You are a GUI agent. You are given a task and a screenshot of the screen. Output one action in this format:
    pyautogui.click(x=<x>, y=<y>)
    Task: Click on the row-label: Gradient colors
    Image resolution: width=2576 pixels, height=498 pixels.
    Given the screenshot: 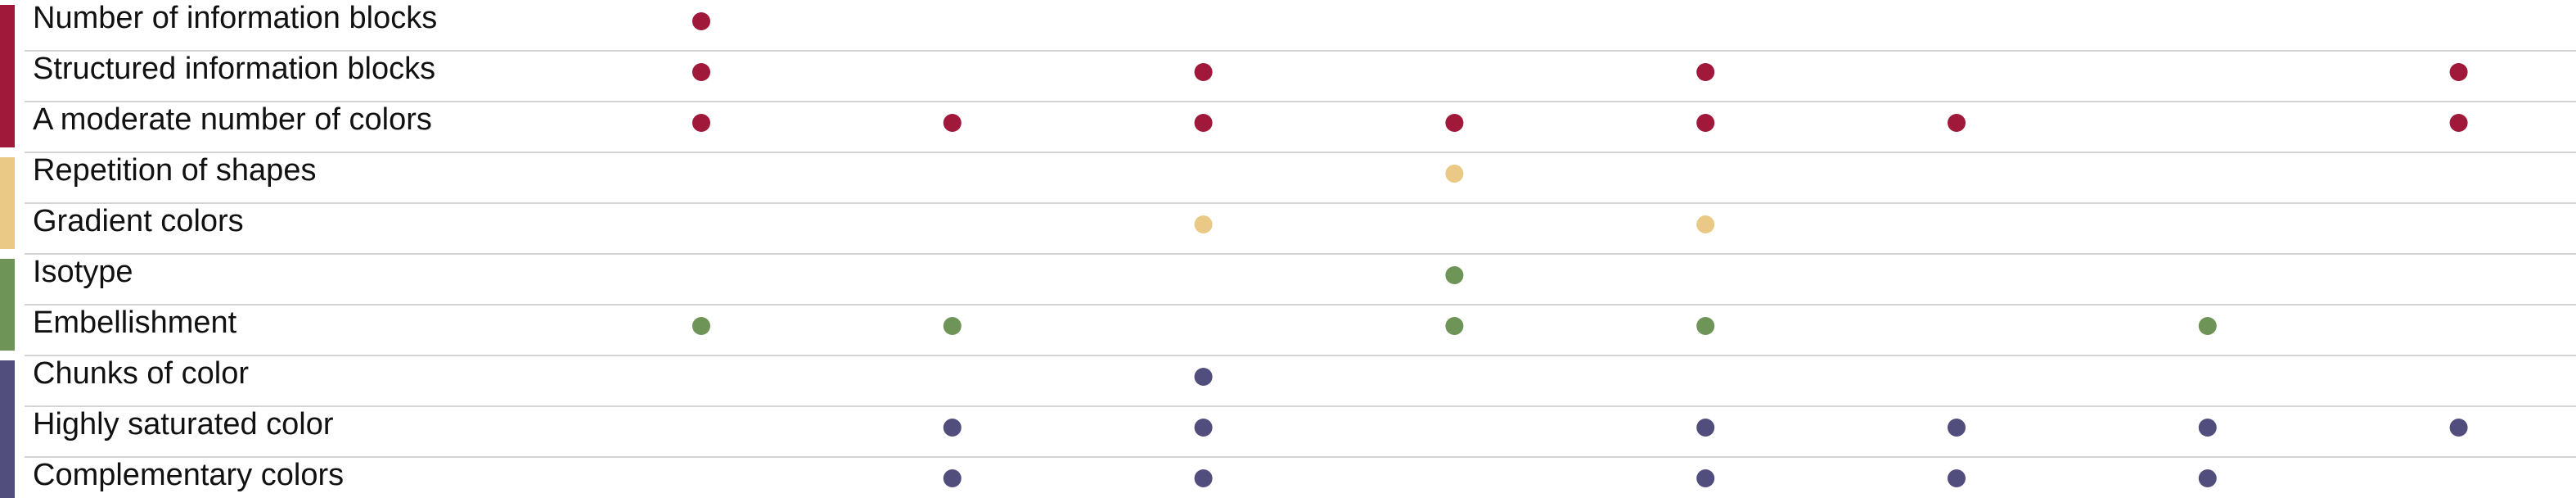 What is the action you would take?
    pyautogui.click(x=138, y=221)
    